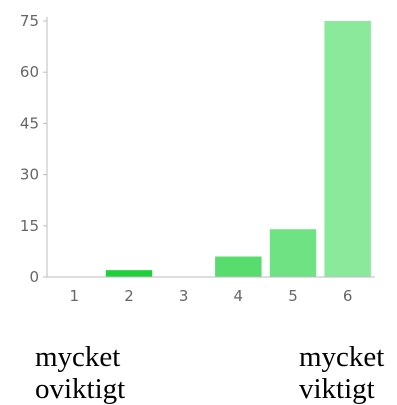 This screenshot has width=397, height=405. I want to click on scale-label-low-line1: mycket, so click(78, 357).